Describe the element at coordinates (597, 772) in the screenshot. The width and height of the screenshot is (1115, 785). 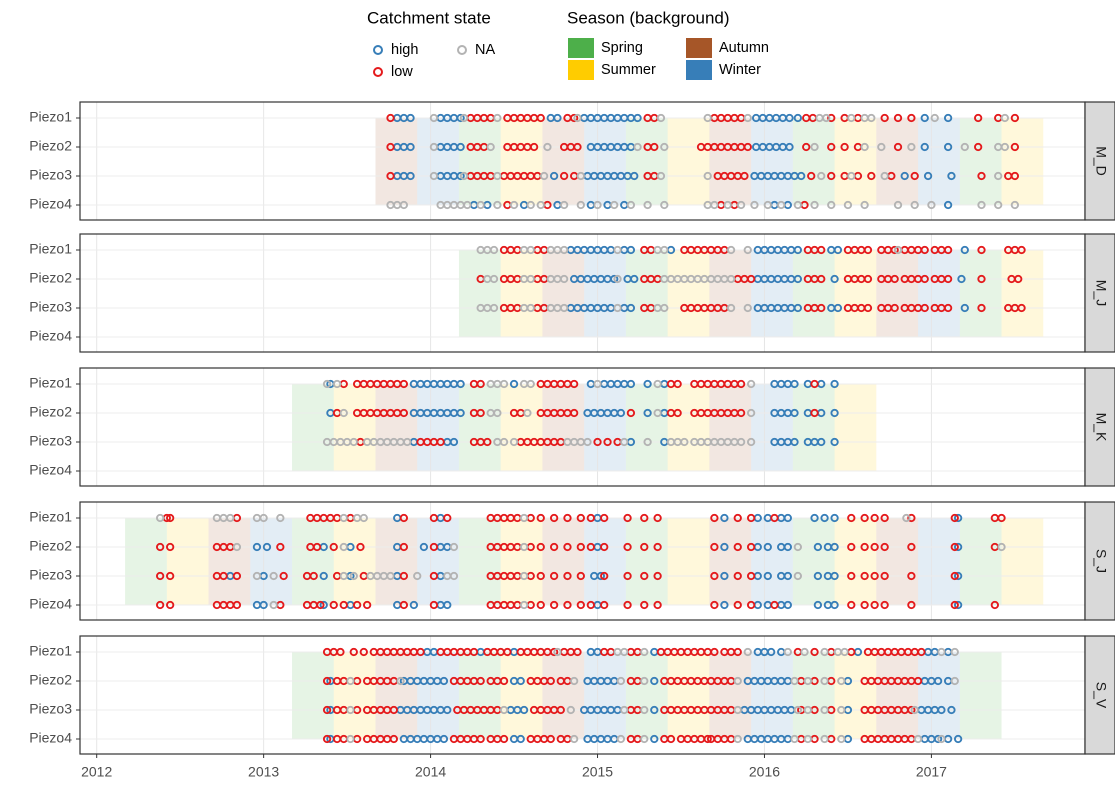
I see `x-tick-label: 2015` at that location.